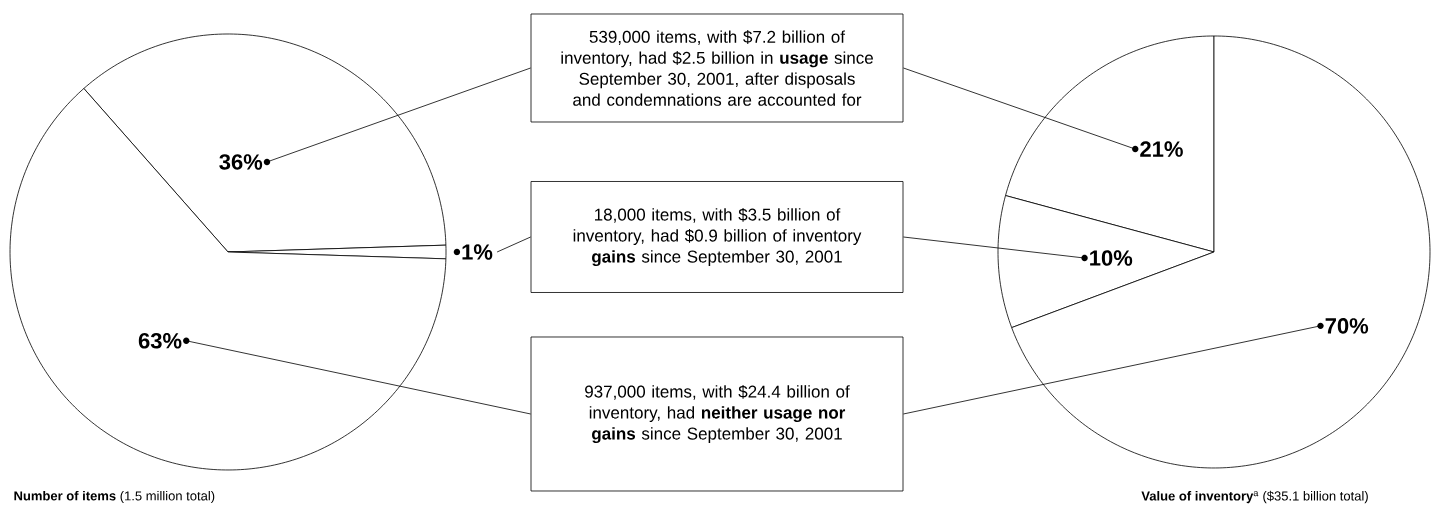  What do you see at coordinates (717, 414) in the screenshot?
I see `text: 937,000 items, with $24.4 billion of inventory, had neither usage nor gains since September 30, 2001` at bounding box center [717, 414].